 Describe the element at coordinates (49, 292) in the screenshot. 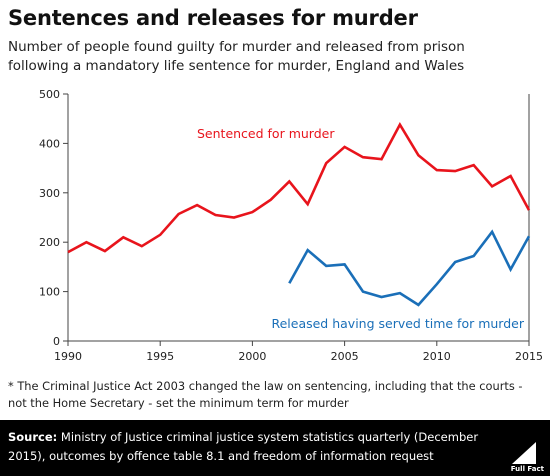

I see `y-tick-label: 100` at that location.